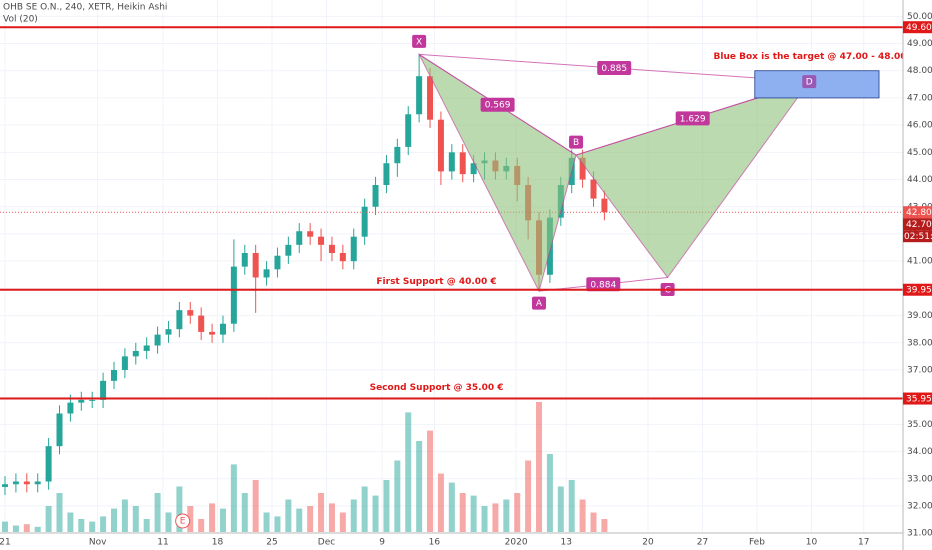 The height and width of the screenshot is (550, 932). Describe the element at coordinates (85, 8) in the screenshot. I see `chart-title: OHB SE O.N., 240, XETR, Heikin Ashi` at that location.